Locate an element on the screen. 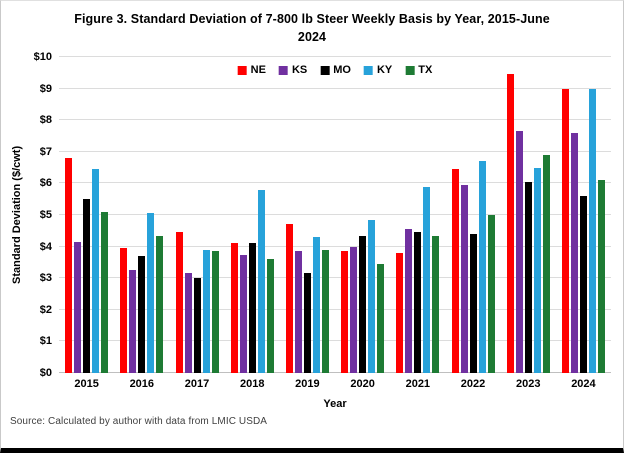 The image size is (624, 453). bar-KS-2018 is located at coordinates (243, 313).